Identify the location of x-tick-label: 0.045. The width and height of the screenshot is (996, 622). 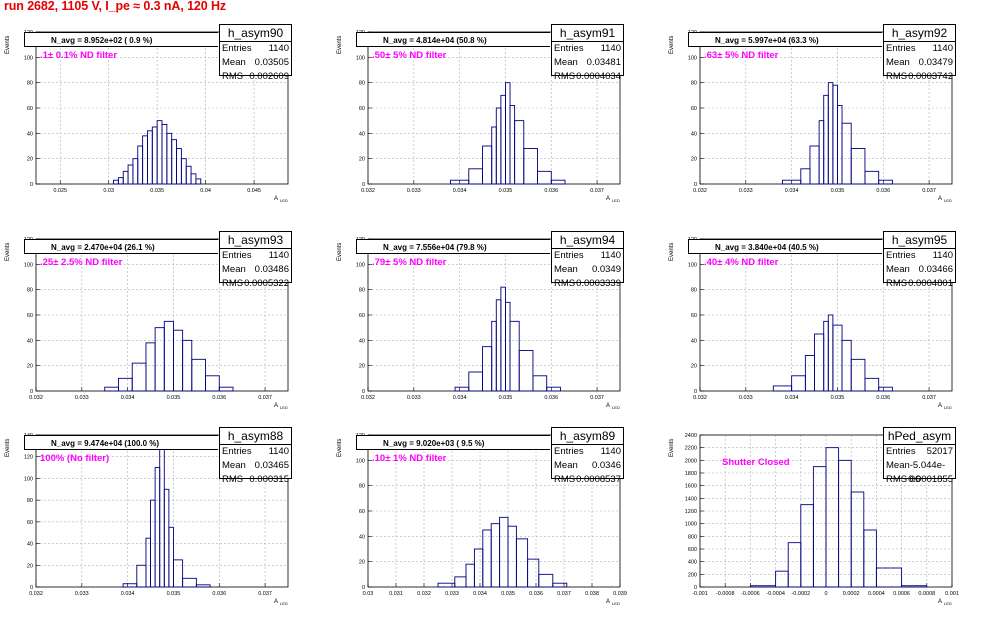
(254, 191).